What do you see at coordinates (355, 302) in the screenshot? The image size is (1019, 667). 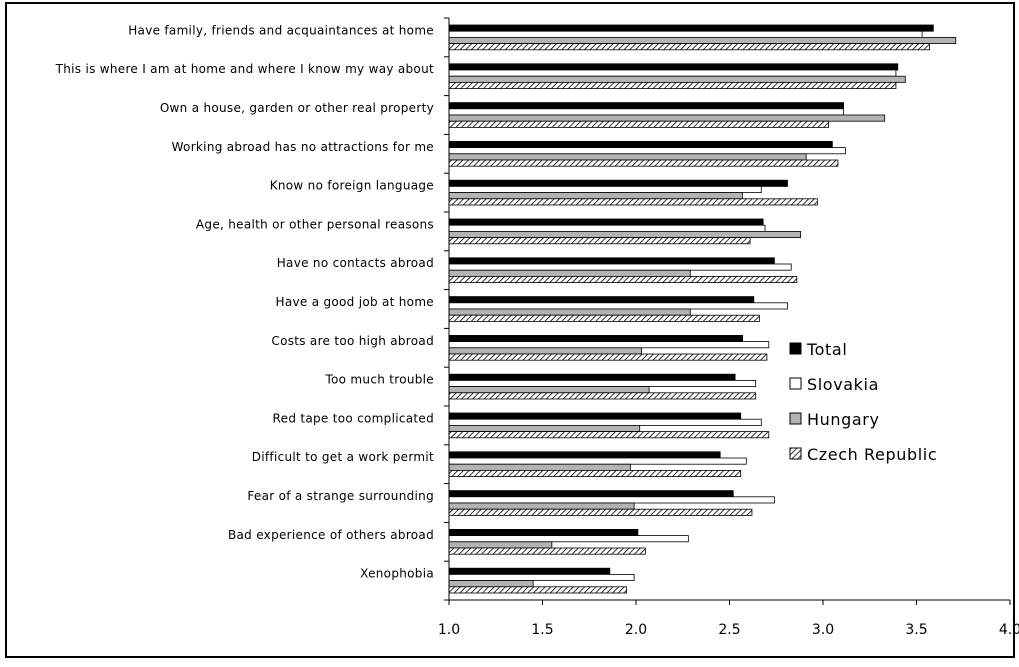 I see `category-label: Have a good job at home` at bounding box center [355, 302].